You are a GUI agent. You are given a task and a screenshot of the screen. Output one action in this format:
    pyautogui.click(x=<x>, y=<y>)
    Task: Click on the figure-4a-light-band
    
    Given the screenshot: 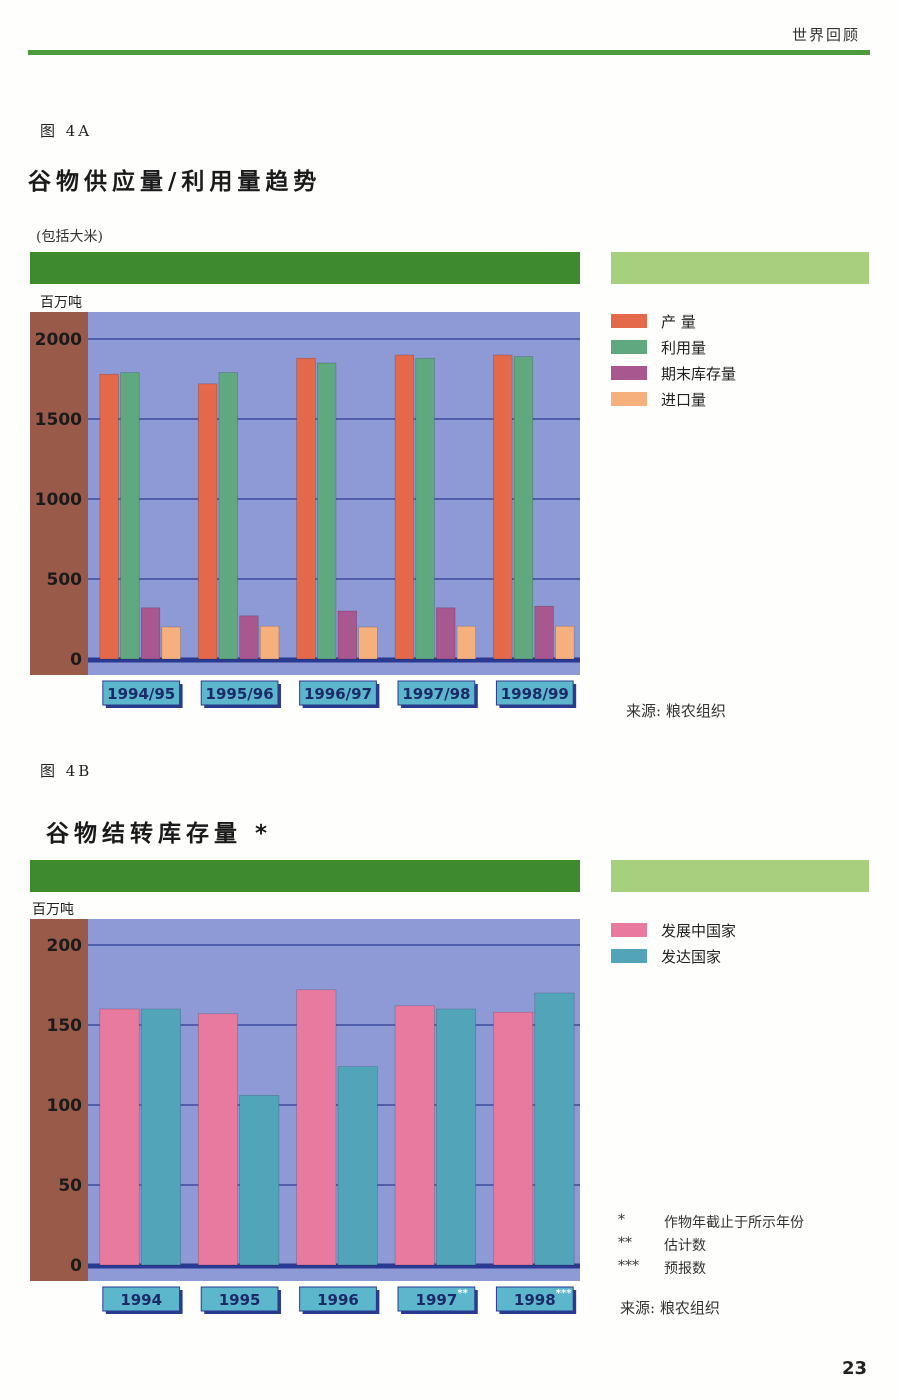 What is the action you would take?
    pyautogui.click(x=740, y=268)
    